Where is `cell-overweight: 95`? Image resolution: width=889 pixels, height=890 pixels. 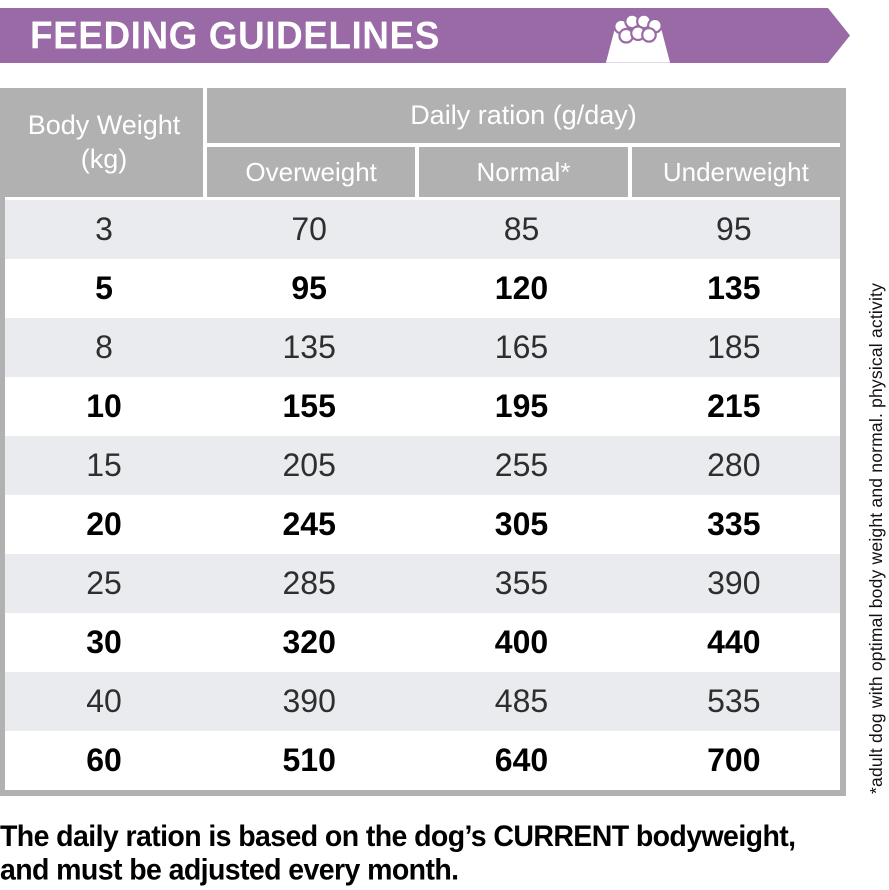 cell-overweight: 95 is located at coordinates (309, 288).